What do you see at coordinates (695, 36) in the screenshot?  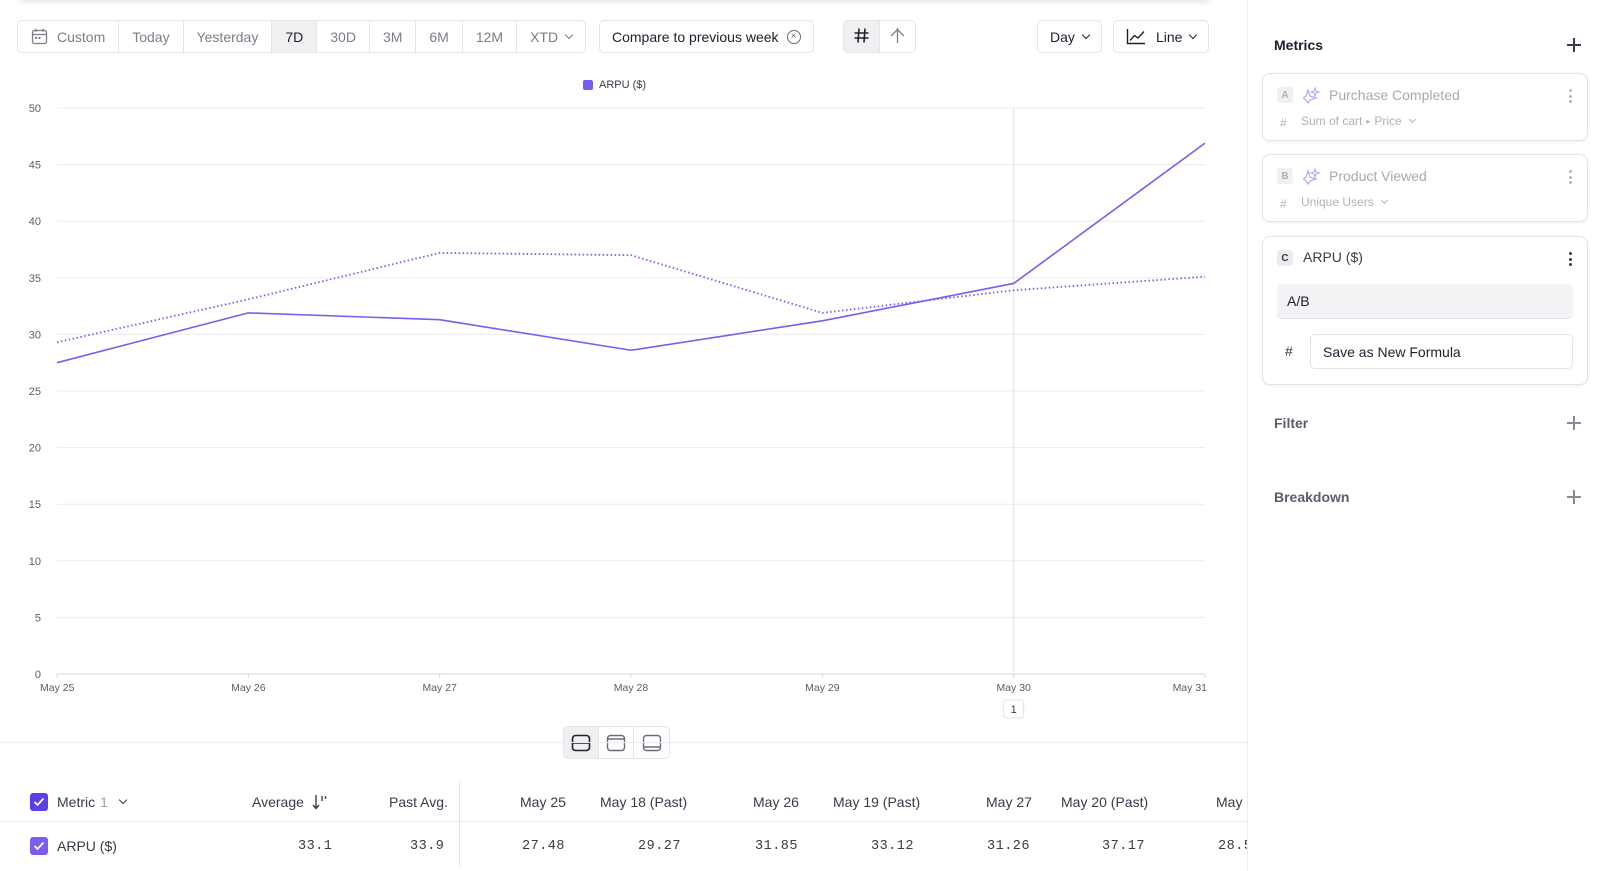 I see `compare-label: Compare to previous week` at bounding box center [695, 36].